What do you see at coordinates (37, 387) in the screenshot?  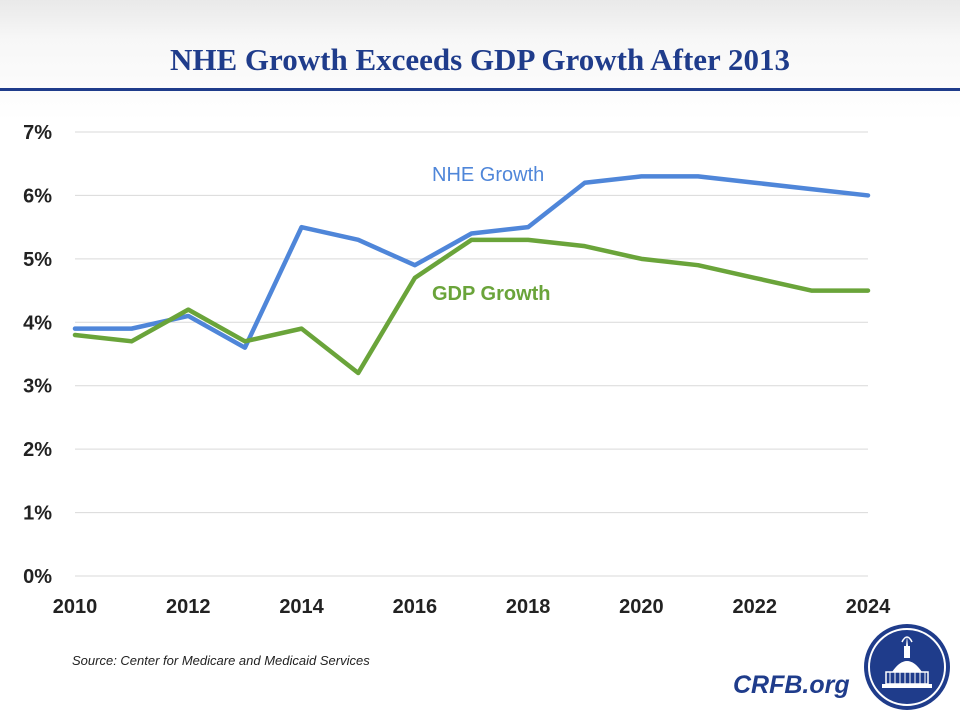 I see `y-tick-label: 3%` at bounding box center [37, 387].